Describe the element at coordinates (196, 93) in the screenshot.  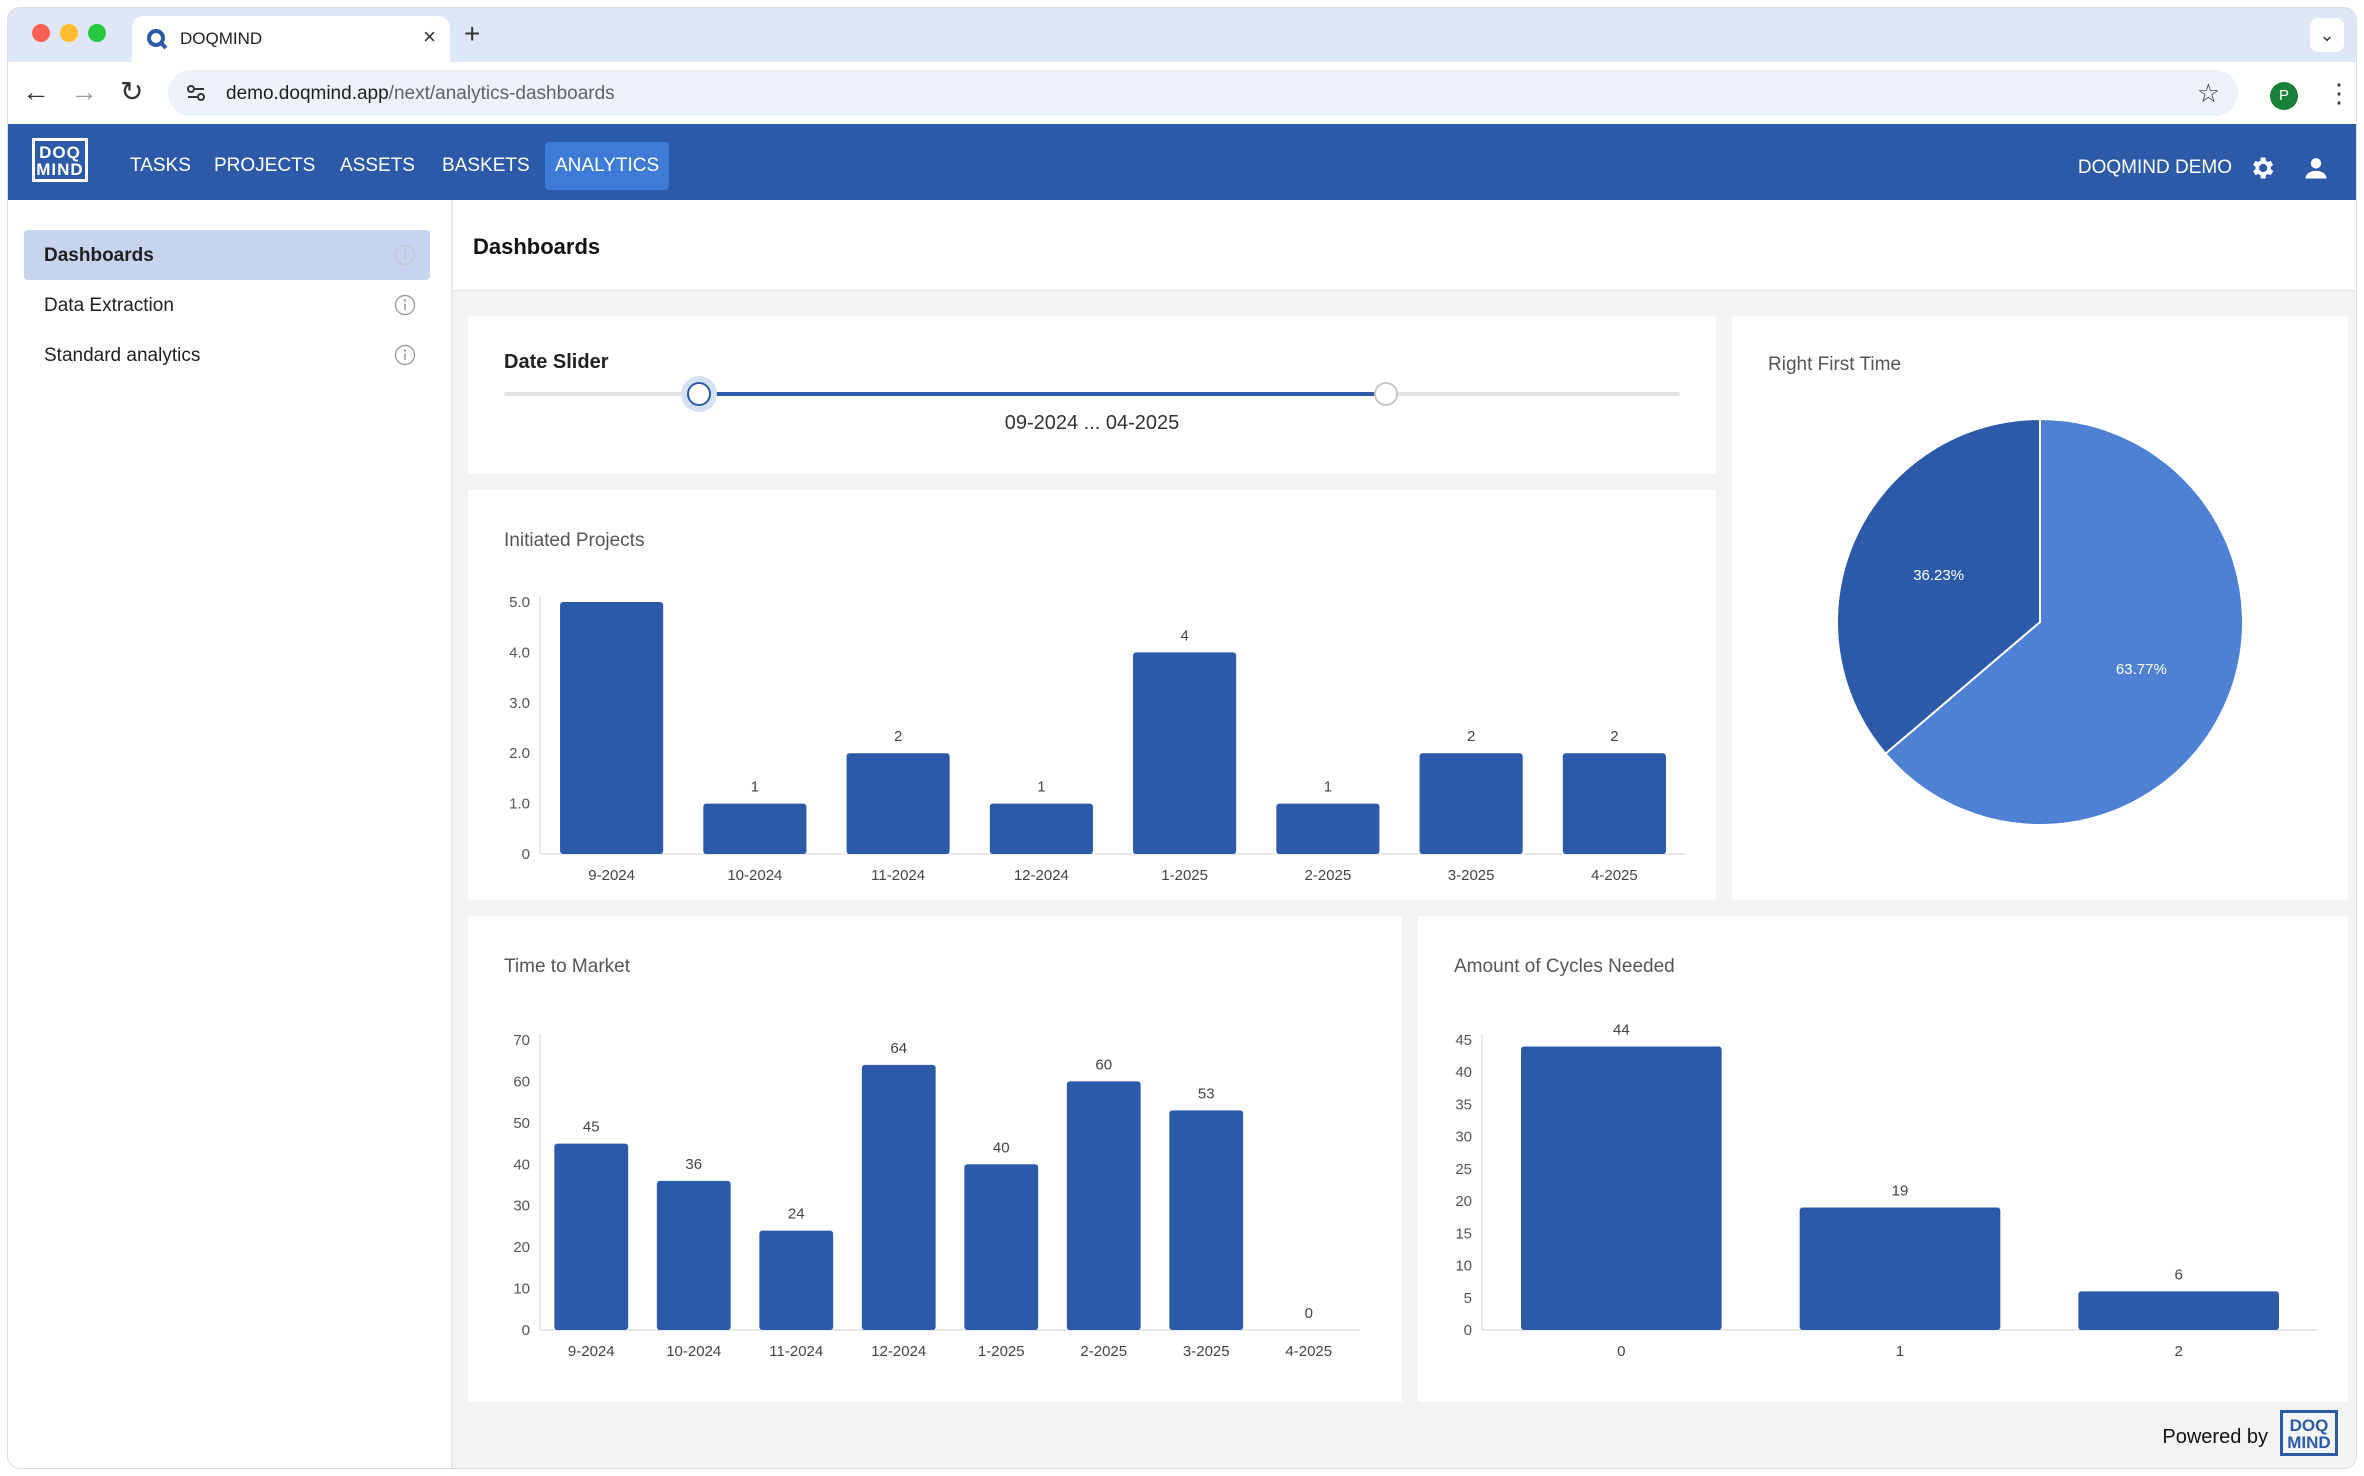
I see `site-info-icon` at that location.